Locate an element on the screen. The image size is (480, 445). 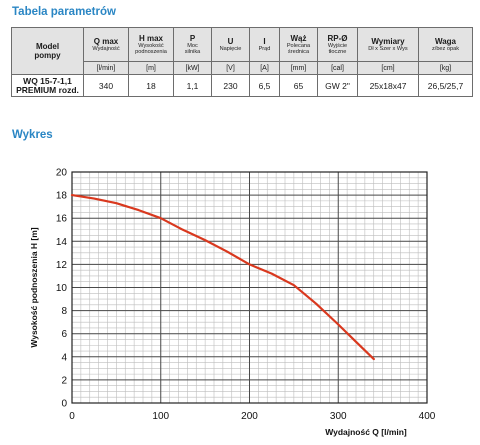
col-name: Waga is located at coordinates (445, 41).